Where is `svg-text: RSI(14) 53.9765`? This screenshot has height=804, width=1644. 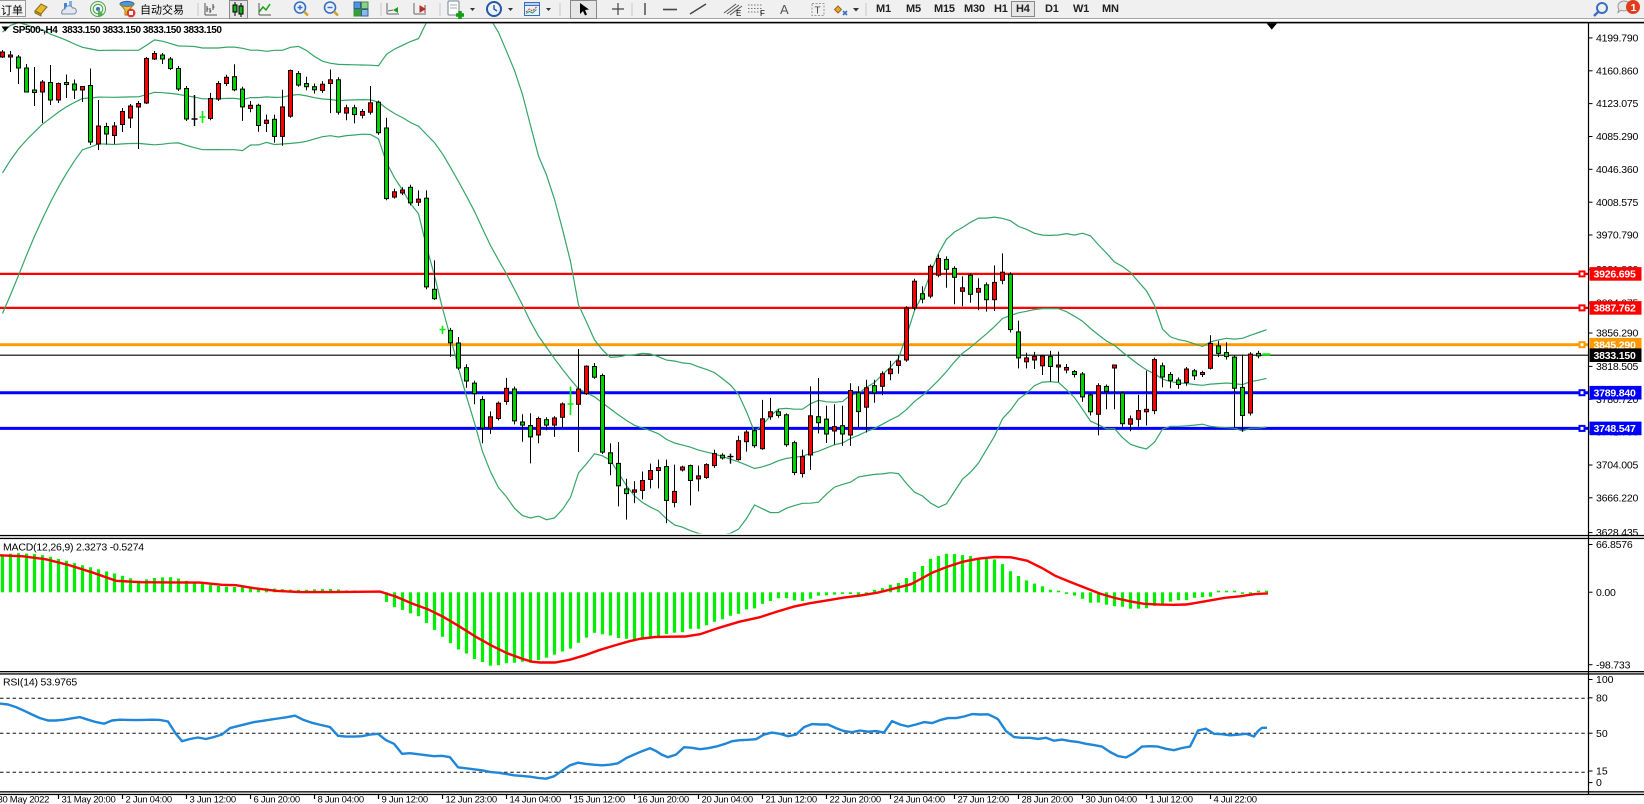
svg-text: RSI(14) 53.9765 is located at coordinates (40, 683).